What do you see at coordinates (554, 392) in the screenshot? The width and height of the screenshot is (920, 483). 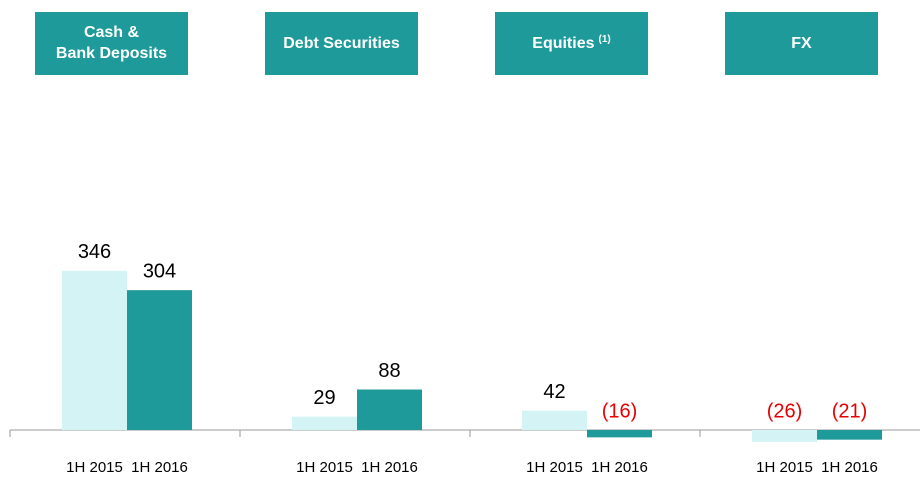 I see `value-label: 42` at bounding box center [554, 392].